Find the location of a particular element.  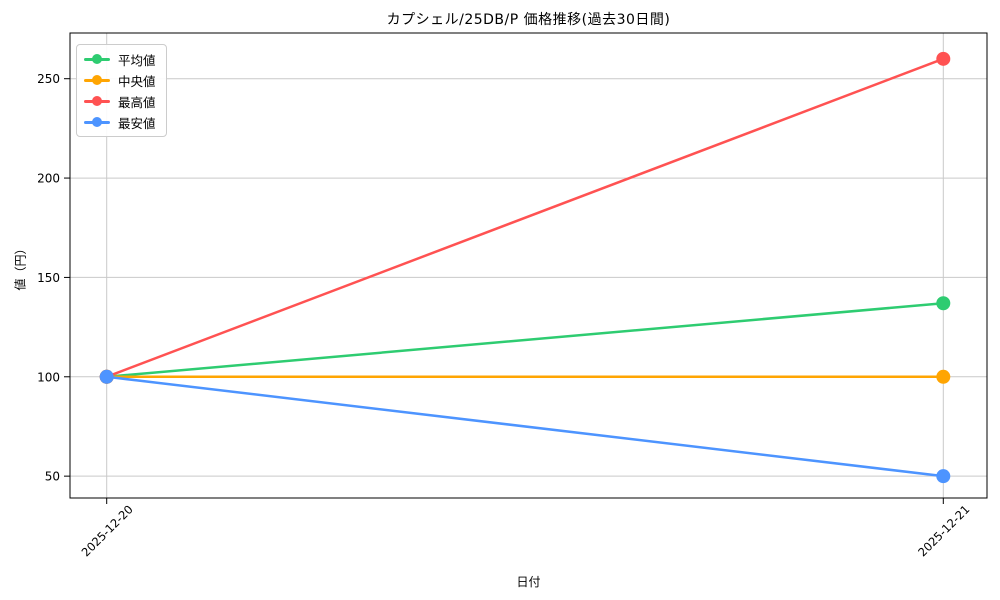

legend-label: 最高値 is located at coordinates (137, 102).